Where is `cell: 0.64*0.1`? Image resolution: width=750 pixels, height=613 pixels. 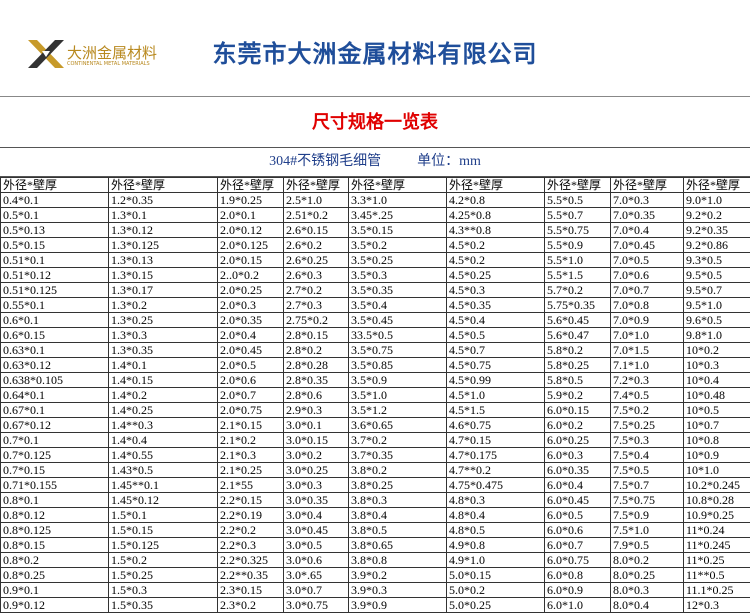
cell: 0.64*0.1 is located at coordinates (54, 395).